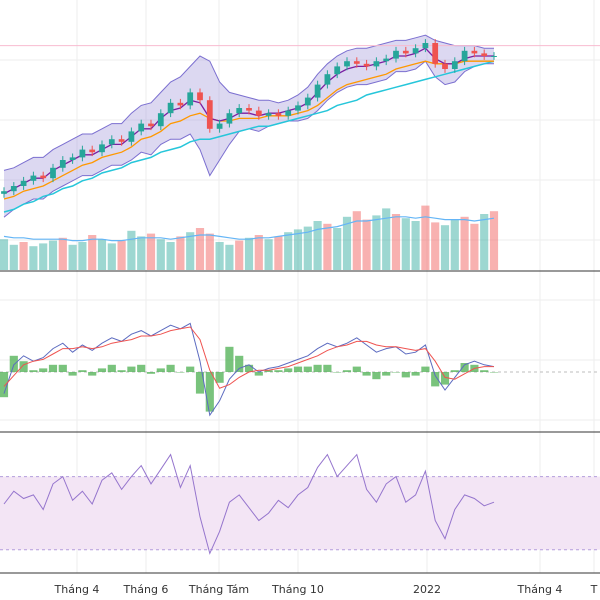 The image size is (600, 600). Describe the element at coordinates (594, 589) in the screenshot. I see `x-tick-label: T` at that location.